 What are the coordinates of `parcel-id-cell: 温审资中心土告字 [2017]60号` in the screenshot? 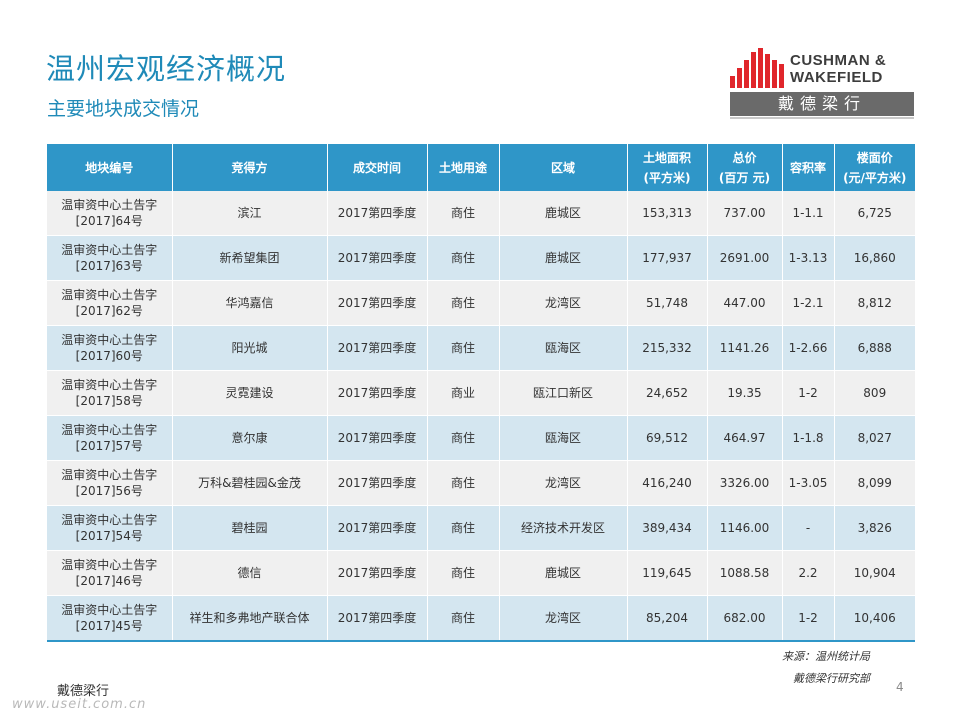 It's located at (110, 348).